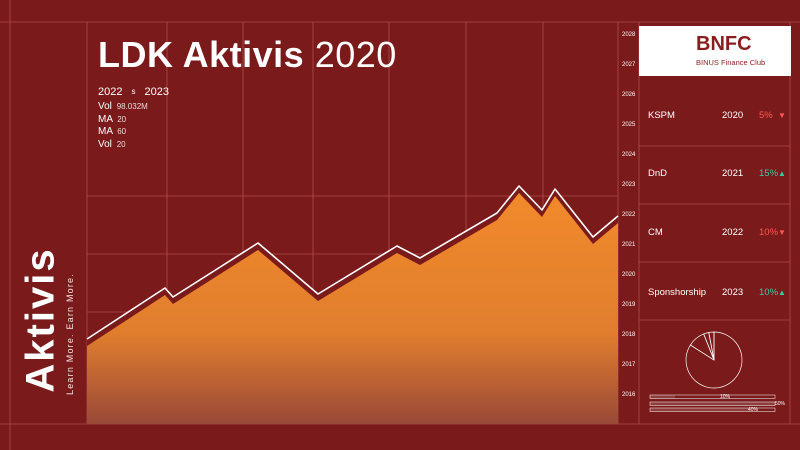 The width and height of the screenshot is (800, 450). What do you see at coordinates (629, 365) in the screenshot?
I see `y-tick-label: 2017` at bounding box center [629, 365].